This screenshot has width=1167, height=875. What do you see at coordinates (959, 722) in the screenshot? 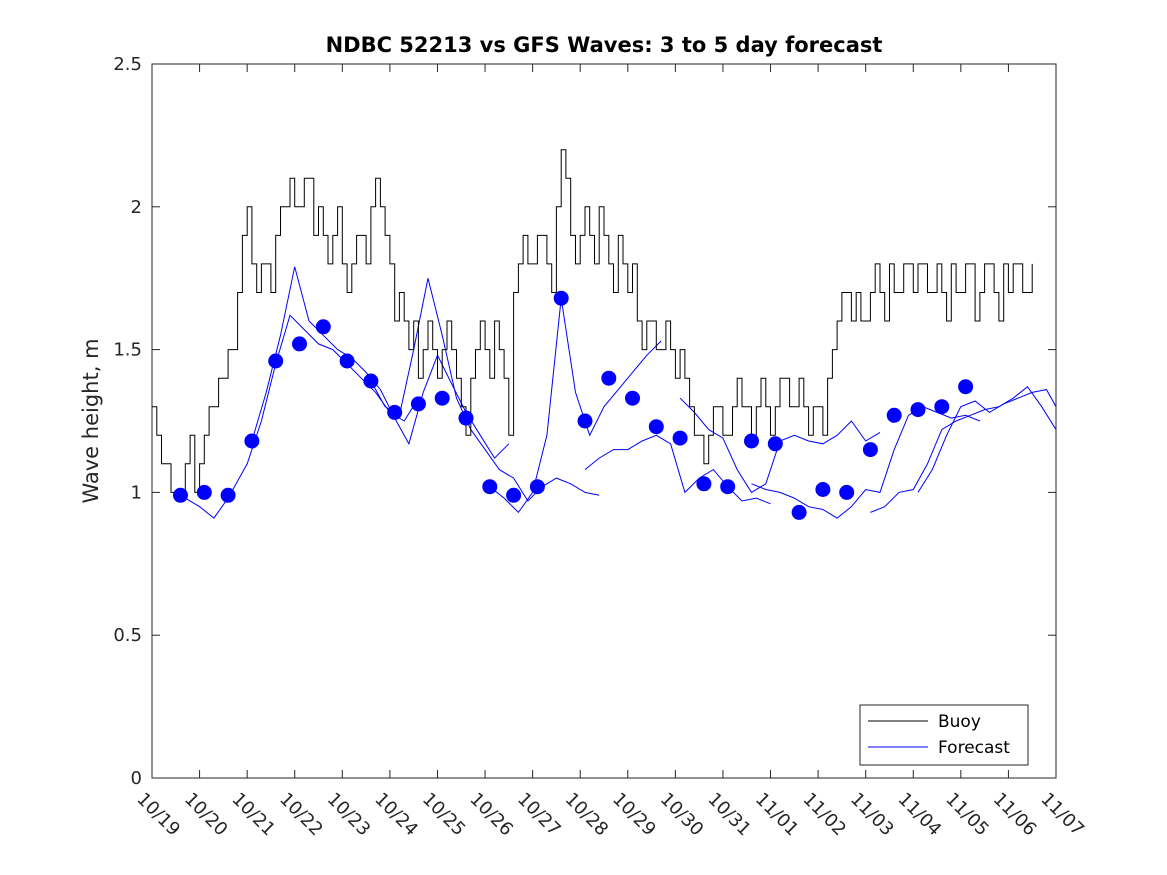
I see `legend-buoy-label: Buoy` at bounding box center [959, 722].